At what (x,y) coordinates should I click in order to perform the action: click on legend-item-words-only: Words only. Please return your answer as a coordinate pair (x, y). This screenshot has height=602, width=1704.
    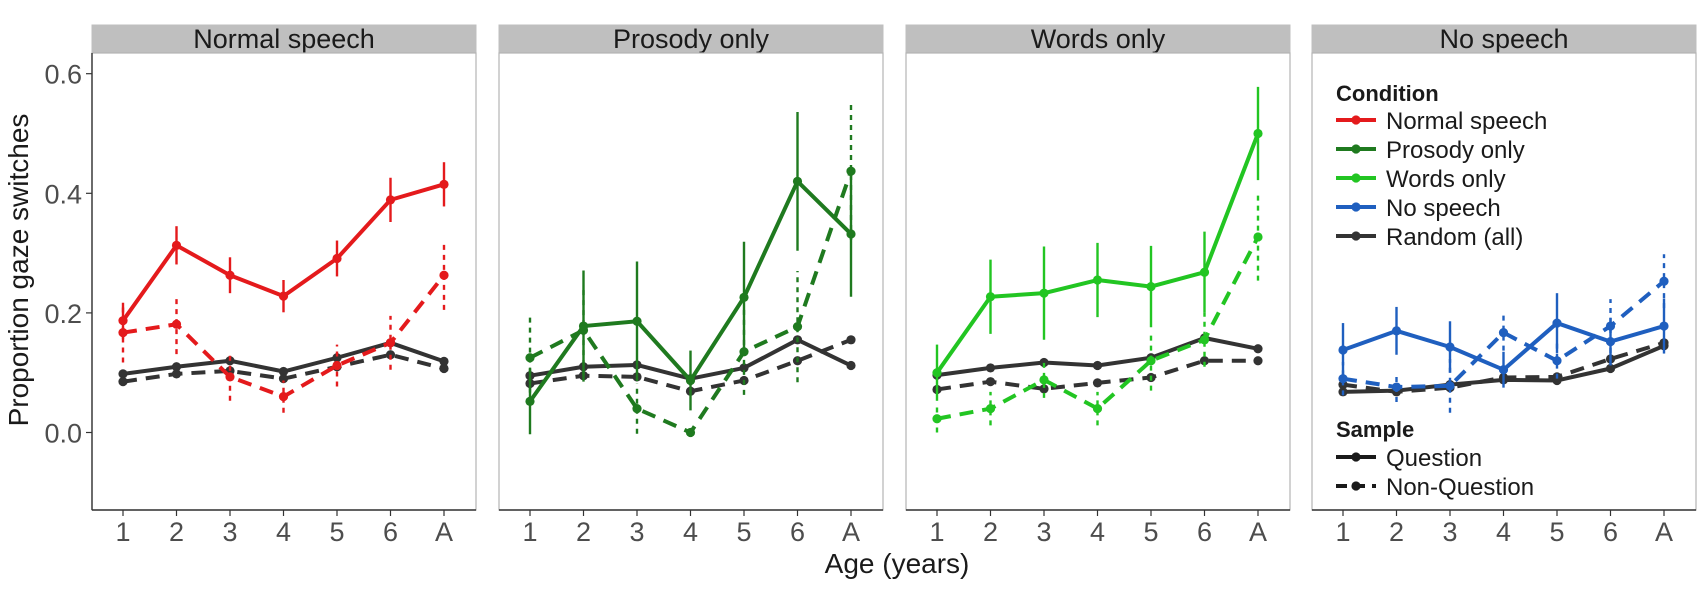
    Looking at the image, I should click on (1421, 179).